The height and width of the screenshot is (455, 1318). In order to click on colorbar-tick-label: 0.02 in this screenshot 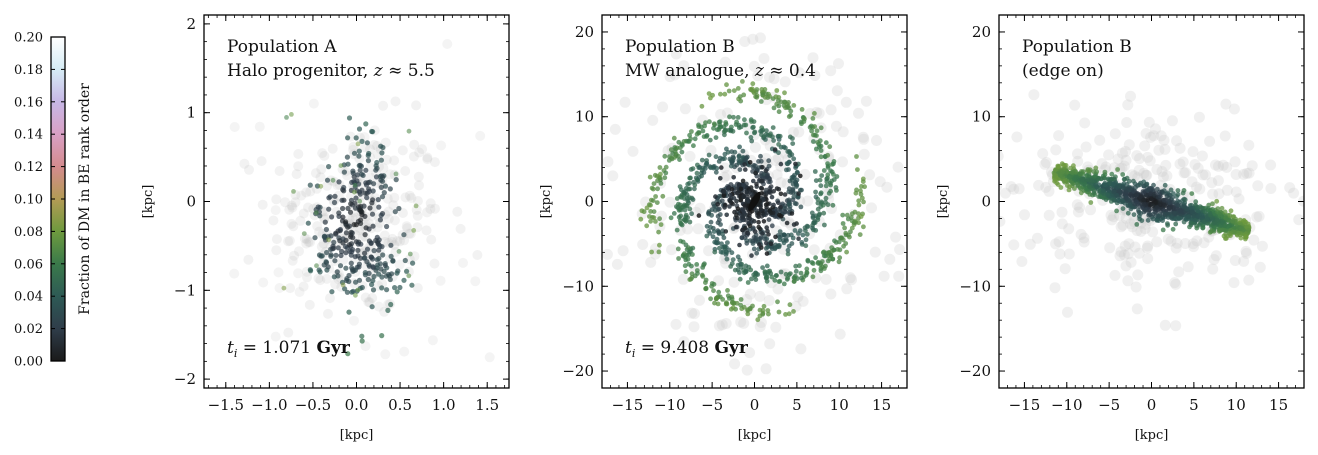, I will do `click(28, 329)`.